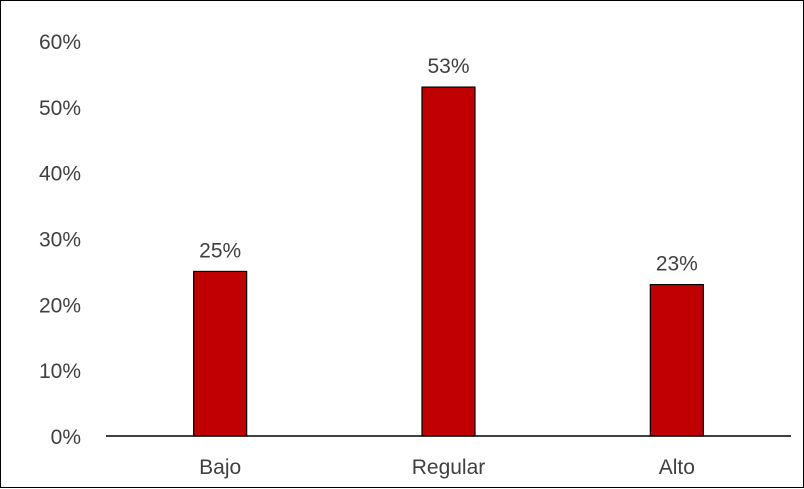  What do you see at coordinates (220, 353) in the screenshot?
I see `bar-bajo` at bounding box center [220, 353].